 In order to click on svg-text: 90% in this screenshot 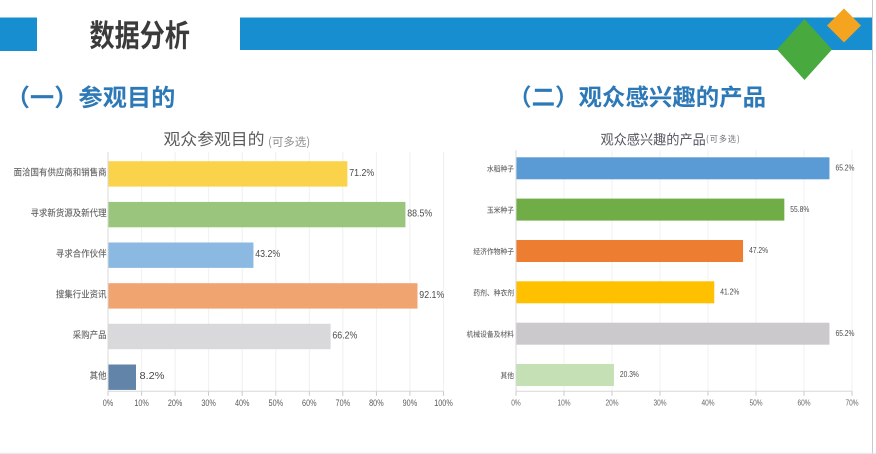, I will do `click(410, 403)`.